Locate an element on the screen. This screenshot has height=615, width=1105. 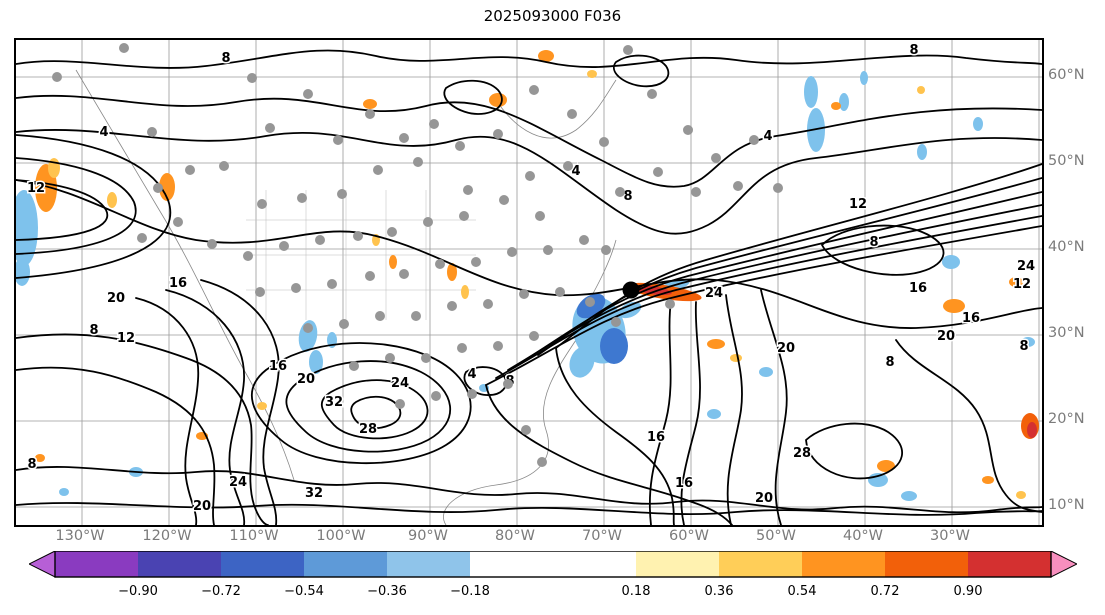
x-tick-label: 120°W is located at coordinates (167, 536).